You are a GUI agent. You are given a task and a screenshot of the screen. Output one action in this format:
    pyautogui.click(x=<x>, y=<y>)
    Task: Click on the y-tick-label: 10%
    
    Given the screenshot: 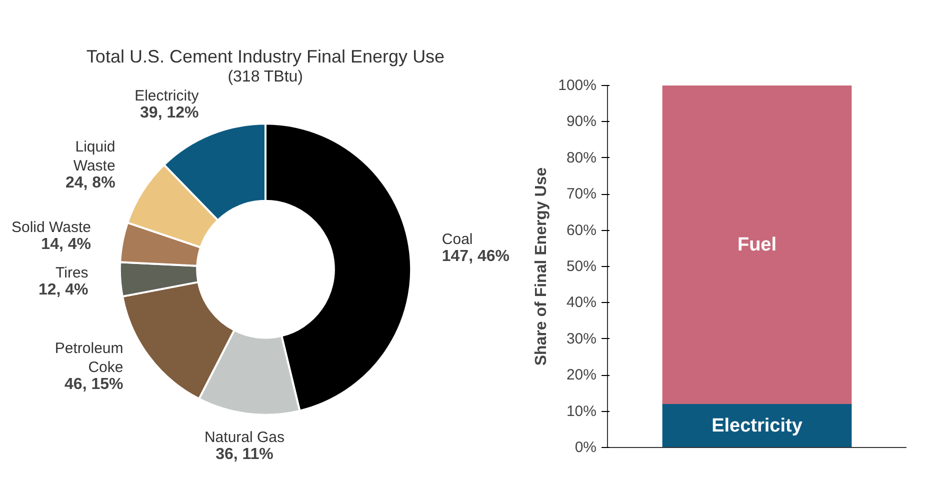 What is the action you would take?
    pyautogui.click(x=581, y=411)
    